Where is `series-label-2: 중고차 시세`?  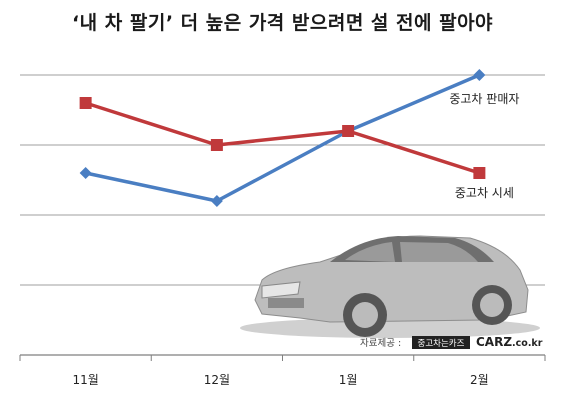
series-label-2: 중고차 시세 is located at coordinates (484, 193).